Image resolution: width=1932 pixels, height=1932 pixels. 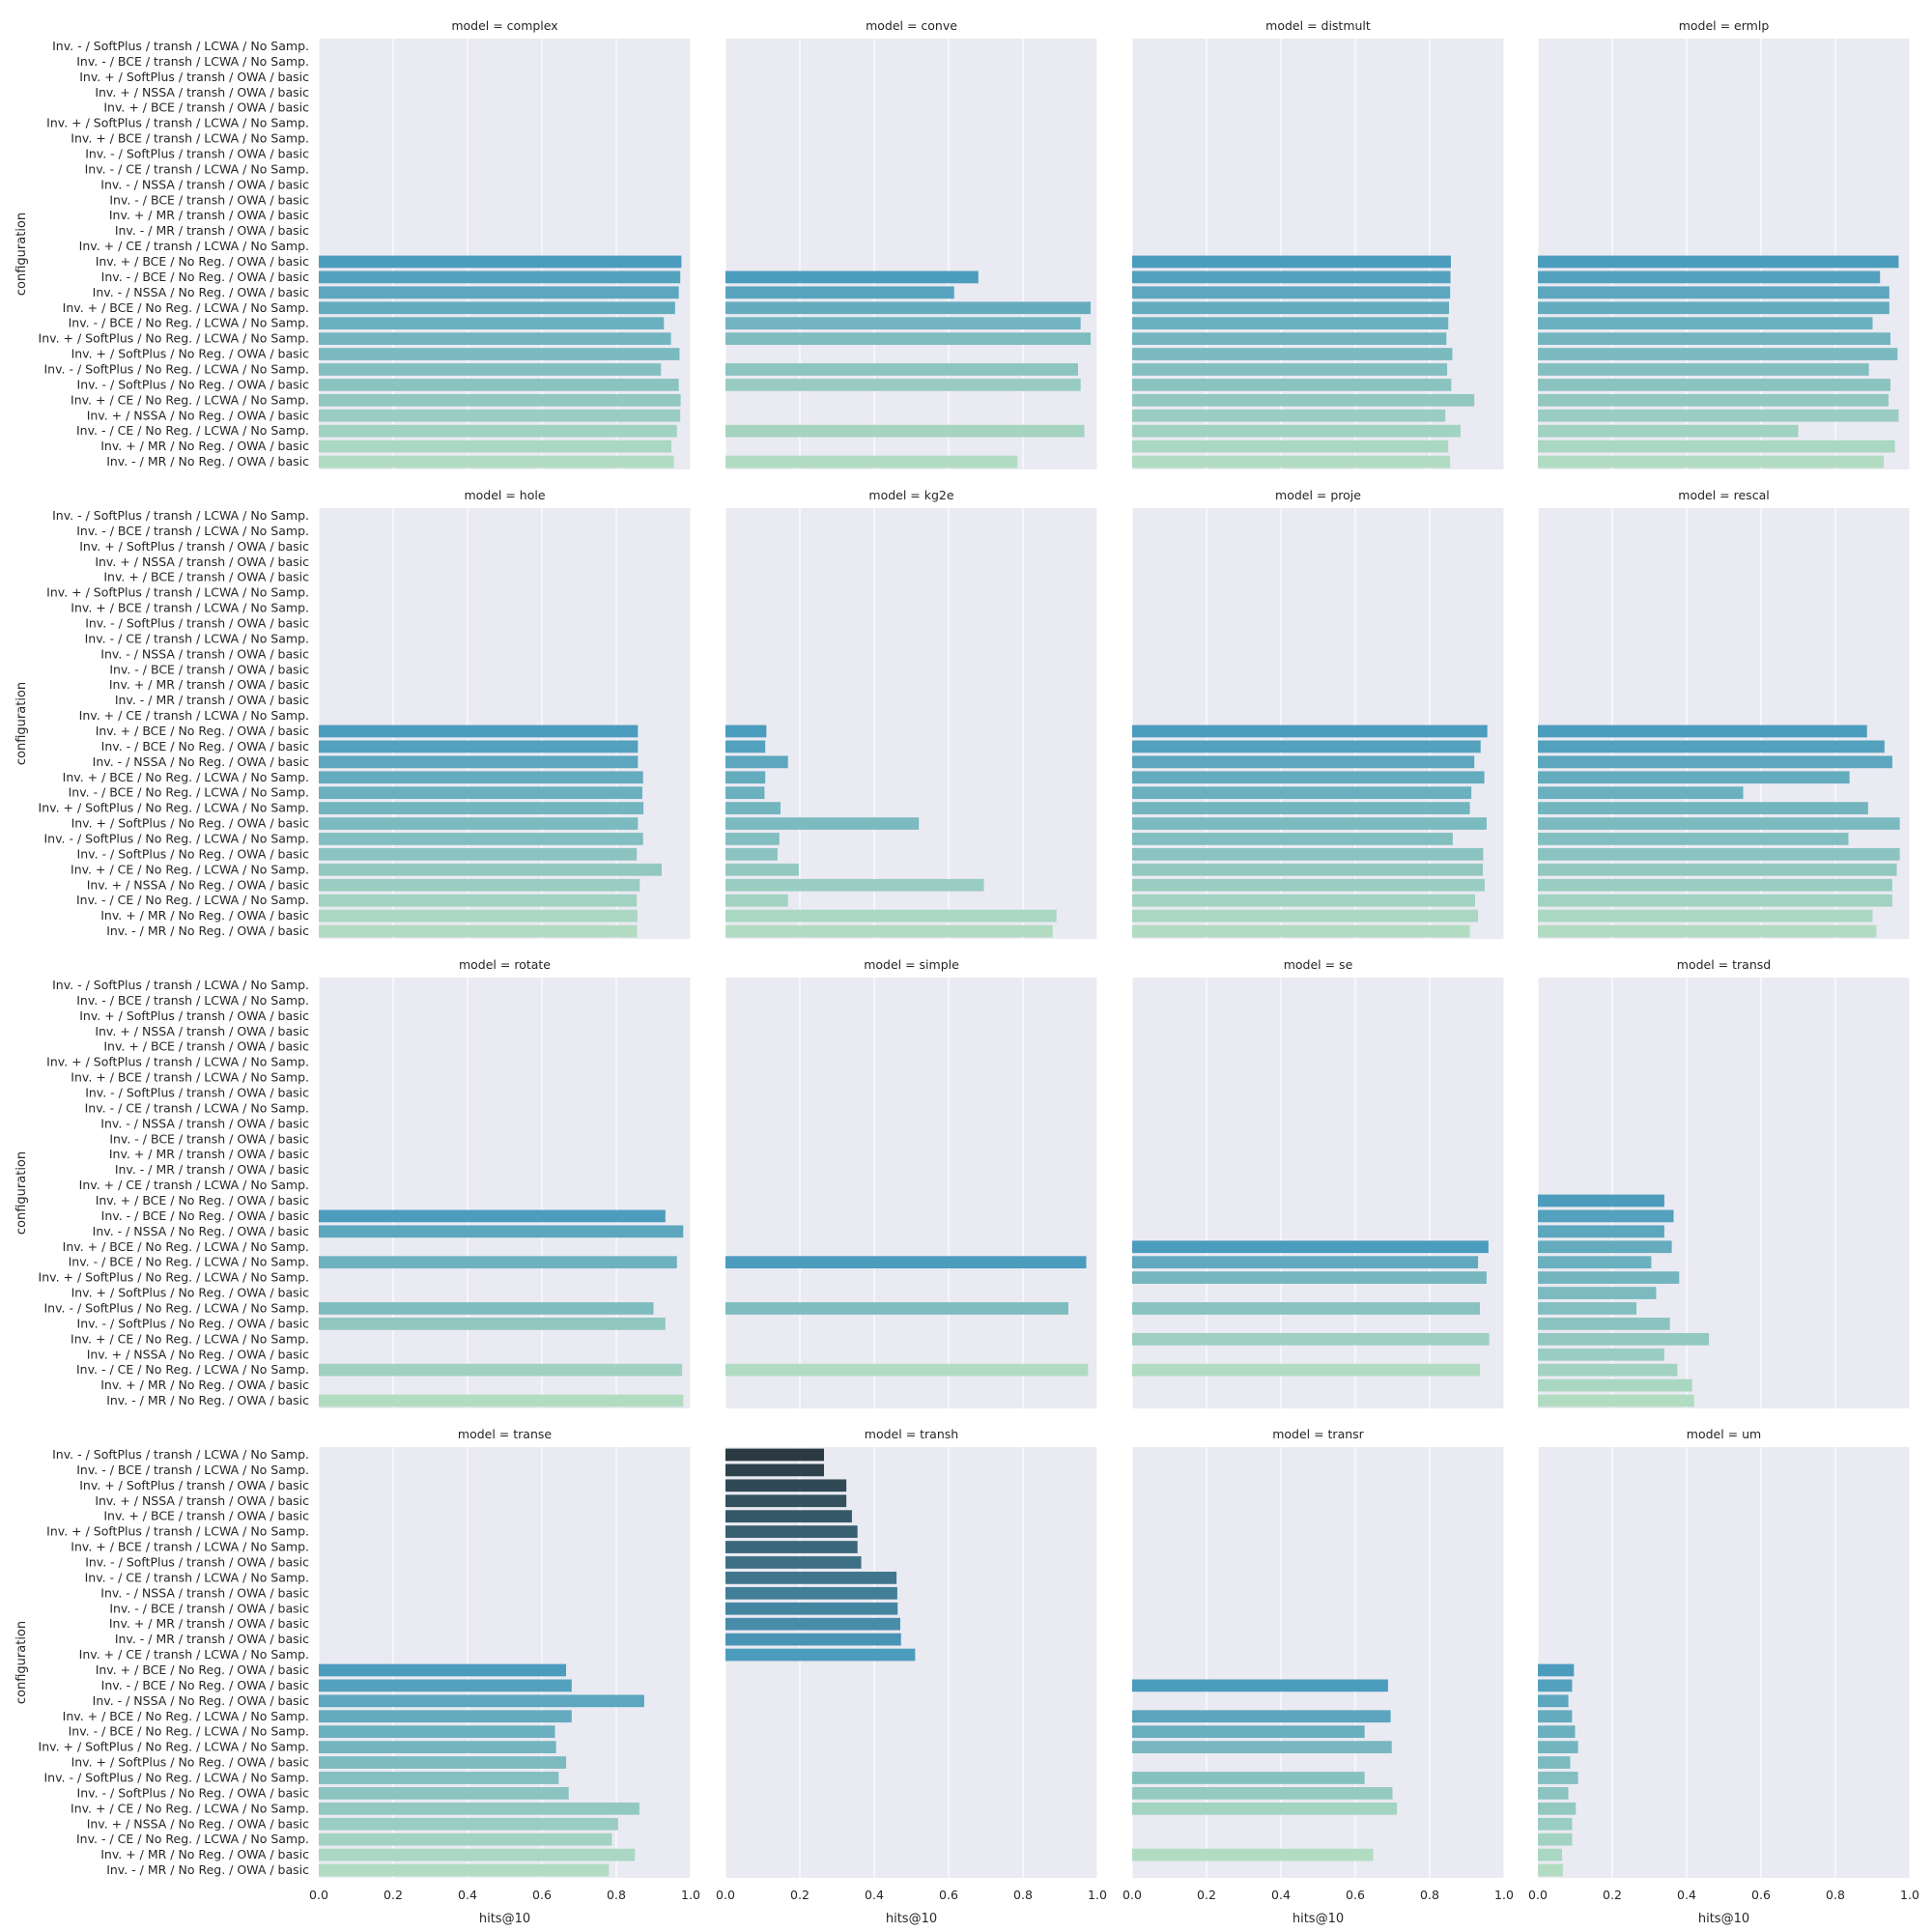 What do you see at coordinates (202, 1200) in the screenshot?
I see `category-label: Inv. + / BCE / No Reg. / OWA / basic` at bounding box center [202, 1200].